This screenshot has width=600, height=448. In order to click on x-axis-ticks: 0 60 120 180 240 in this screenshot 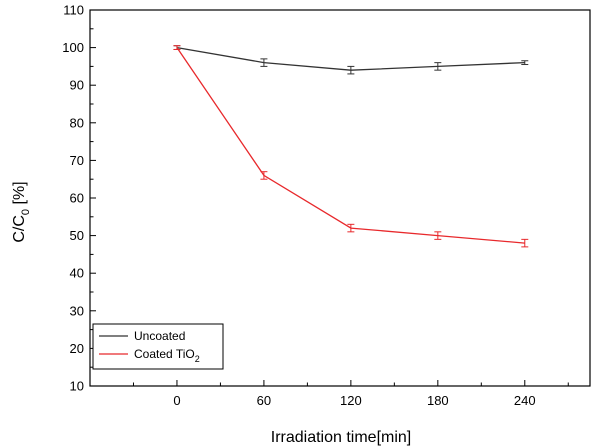, I will do `click(350, 394)`.